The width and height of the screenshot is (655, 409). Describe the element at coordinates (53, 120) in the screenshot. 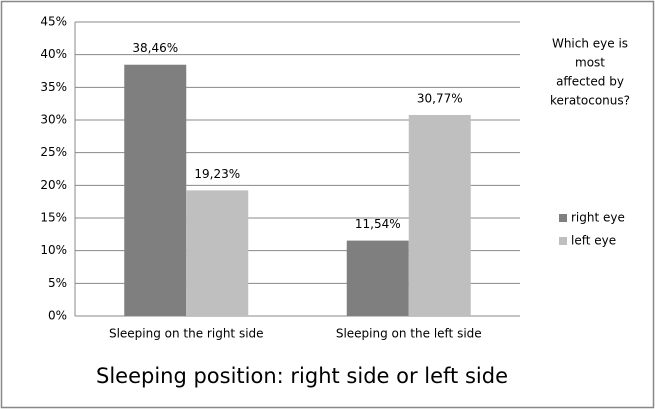

I see `y-tick-label: 30%` at that location.